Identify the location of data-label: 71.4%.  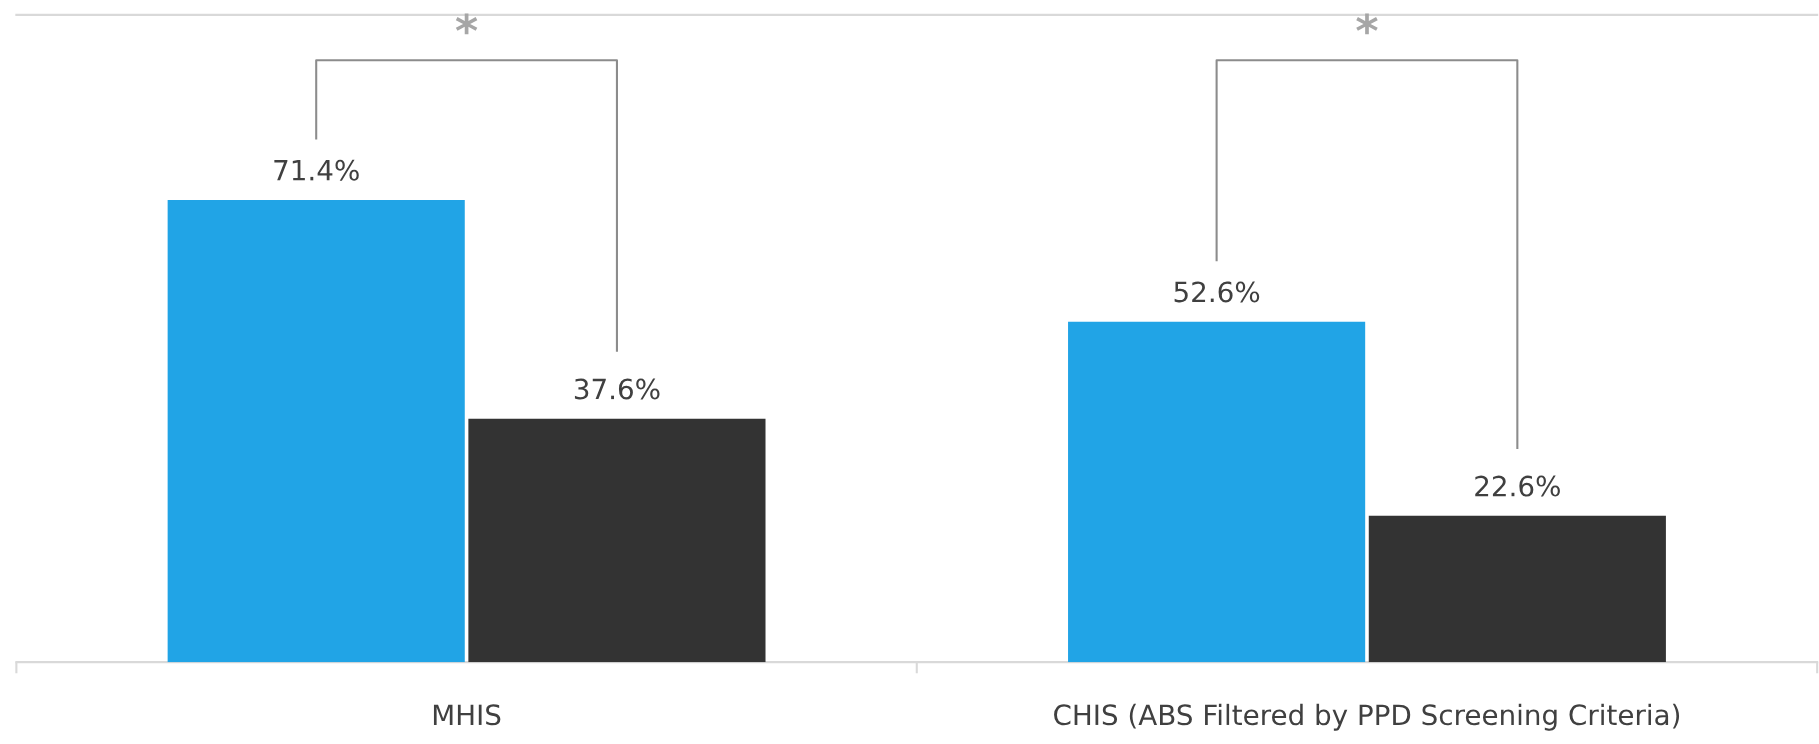
(316, 170).